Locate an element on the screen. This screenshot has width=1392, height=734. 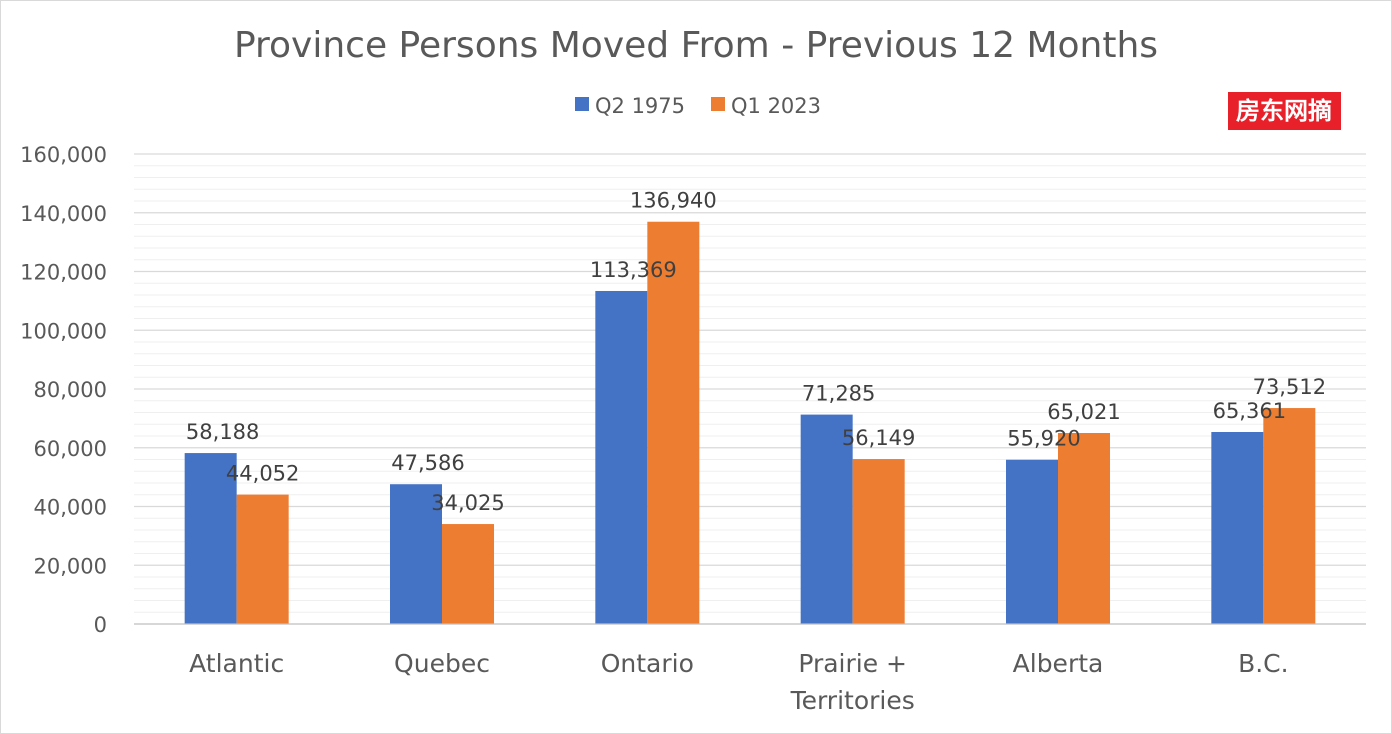
y-tick-label: 0 is located at coordinates (100, 625).